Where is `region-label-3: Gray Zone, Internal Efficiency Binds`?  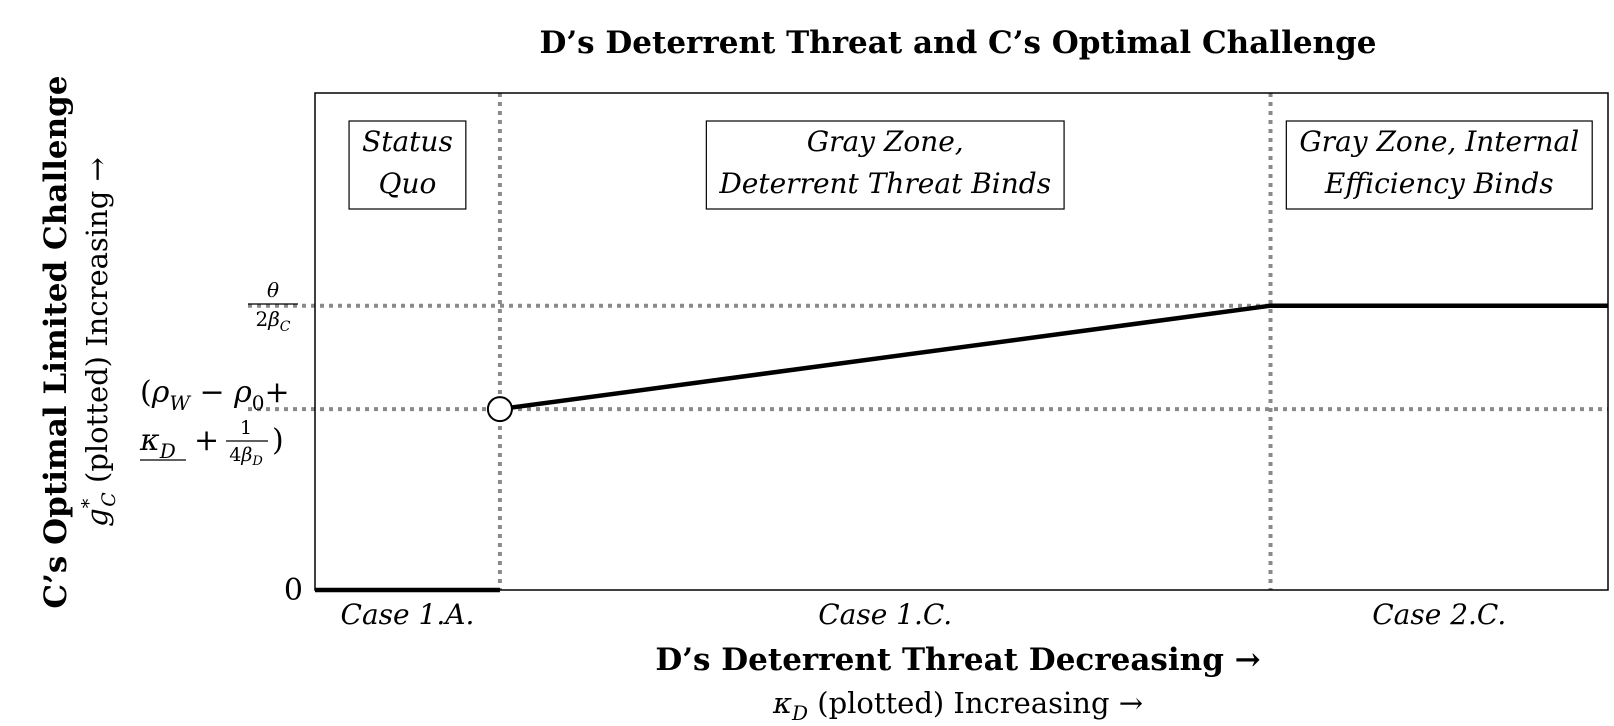 region-label-3: Gray Zone, Internal Efficiency Binds is located at coordinates (1439, 165).